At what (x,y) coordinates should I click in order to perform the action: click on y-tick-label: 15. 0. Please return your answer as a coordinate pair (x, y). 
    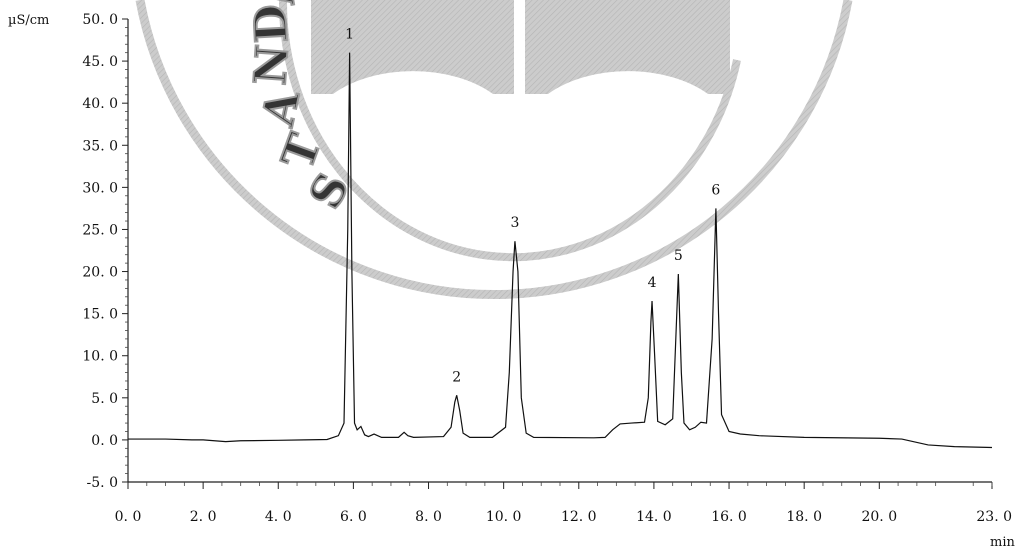
    Looking at the image, I should click on (100, 315).